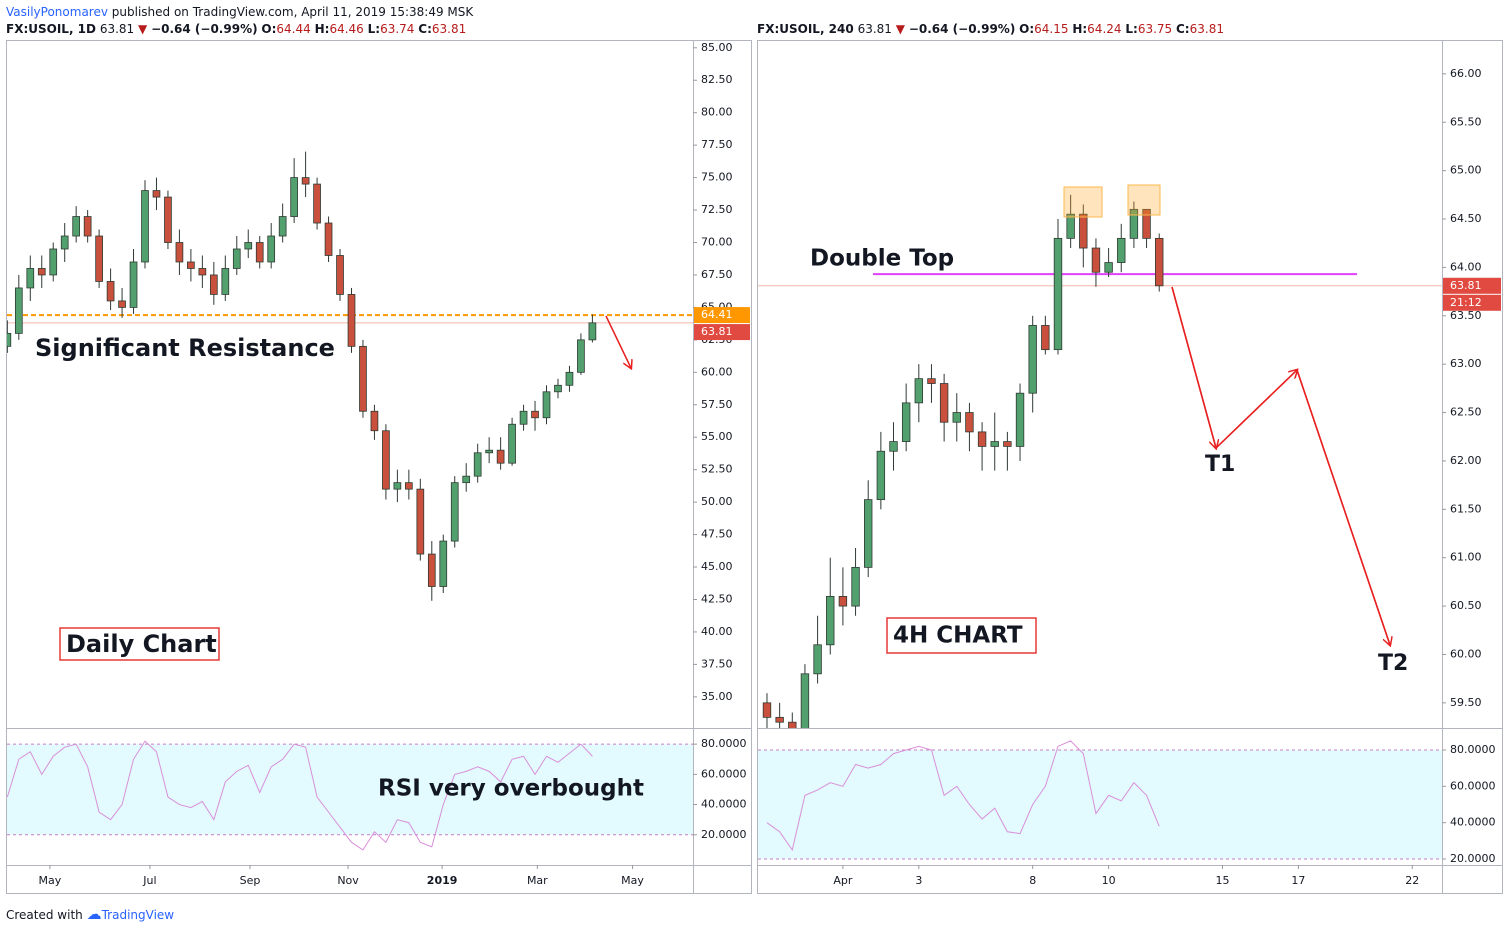  I want to click on rsi-band, so click(350, 789).